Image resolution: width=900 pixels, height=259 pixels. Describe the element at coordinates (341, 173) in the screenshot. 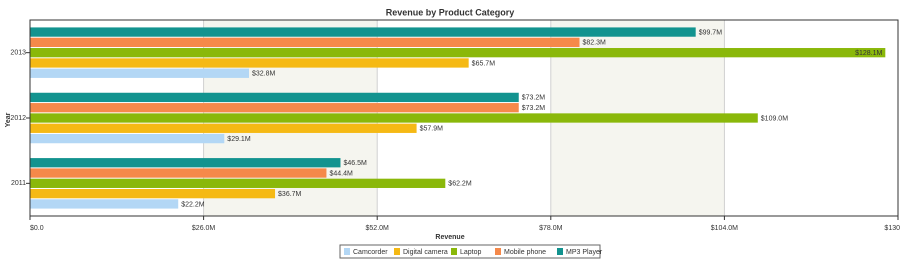

I see `value-label: $44.4M` at that location.